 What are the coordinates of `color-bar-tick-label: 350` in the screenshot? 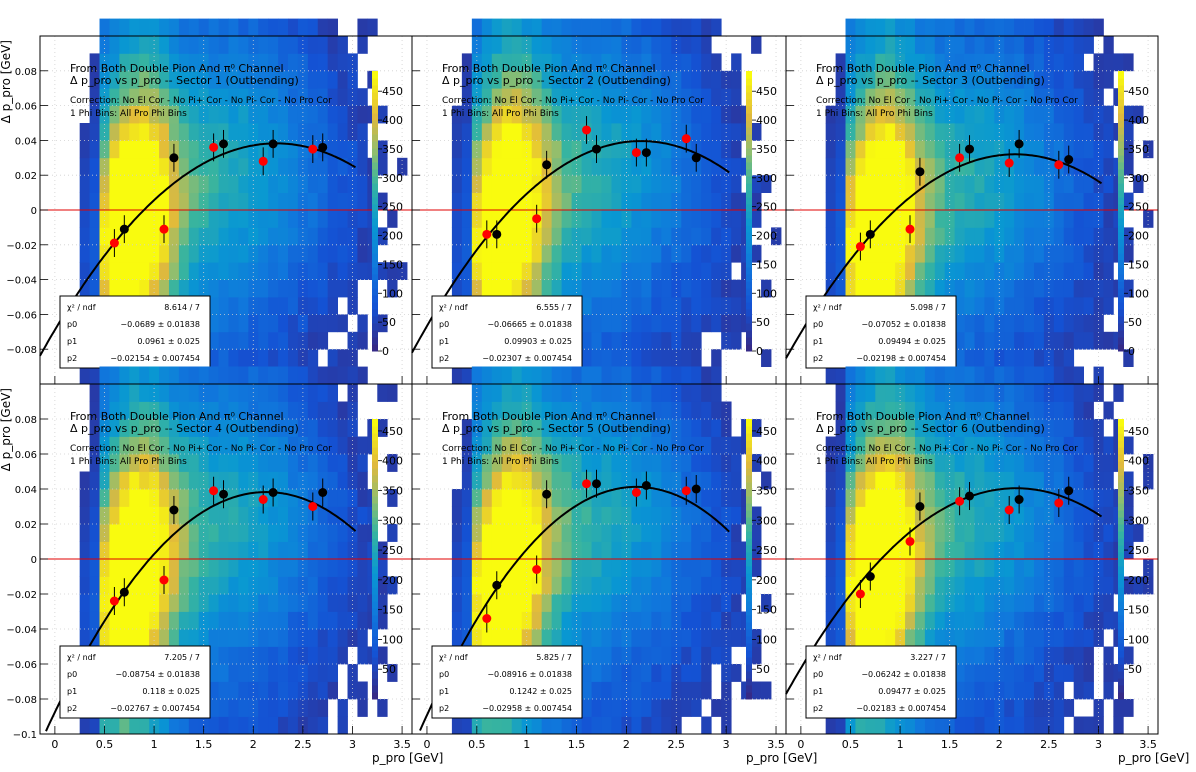 It's located at (766, 490).